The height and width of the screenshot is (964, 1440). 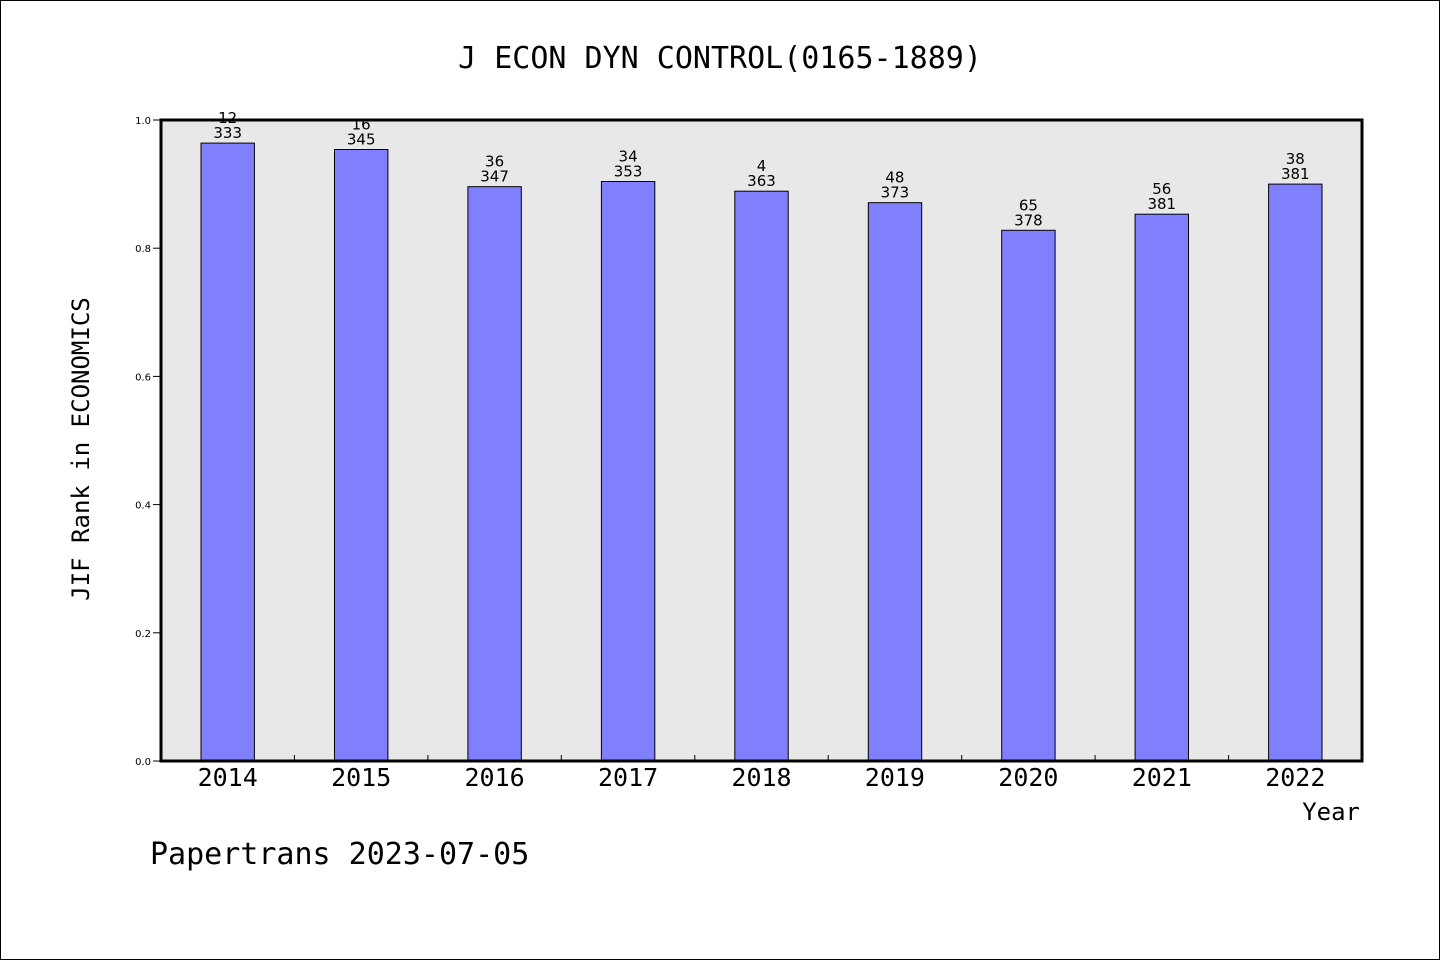 What do you see at coordinates (339, 854) in the screenshot?
I see `footer-credit: Papertrans 2023-07-05` at bounding box center [339, 854].